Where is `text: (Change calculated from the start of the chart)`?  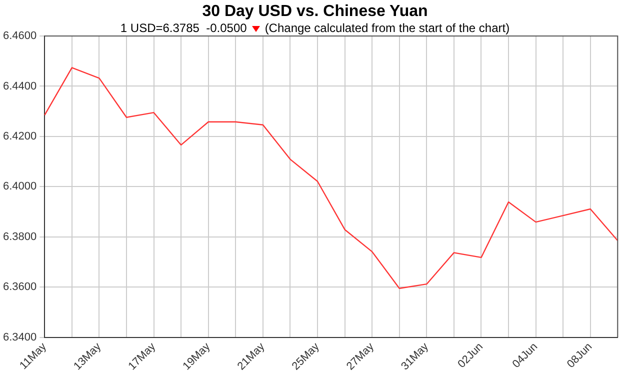 text: (Change calculated from the start of the chart) is located at coordinates (387, 28).